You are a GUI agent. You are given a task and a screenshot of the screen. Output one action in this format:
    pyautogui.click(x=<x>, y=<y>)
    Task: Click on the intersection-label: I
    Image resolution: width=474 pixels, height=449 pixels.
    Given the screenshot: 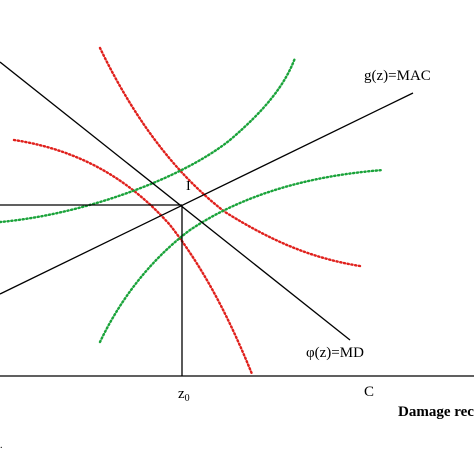 What is the action you would take?
    pyautogui.click(x=188, y=186)
    